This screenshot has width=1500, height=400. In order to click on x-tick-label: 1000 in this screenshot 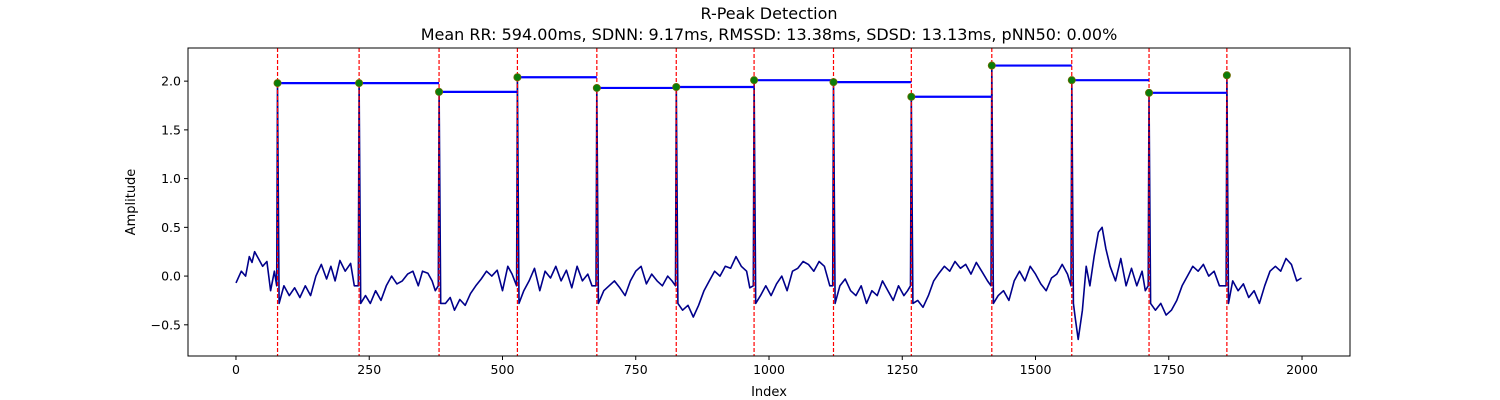, I will do `click(769, 369)`.